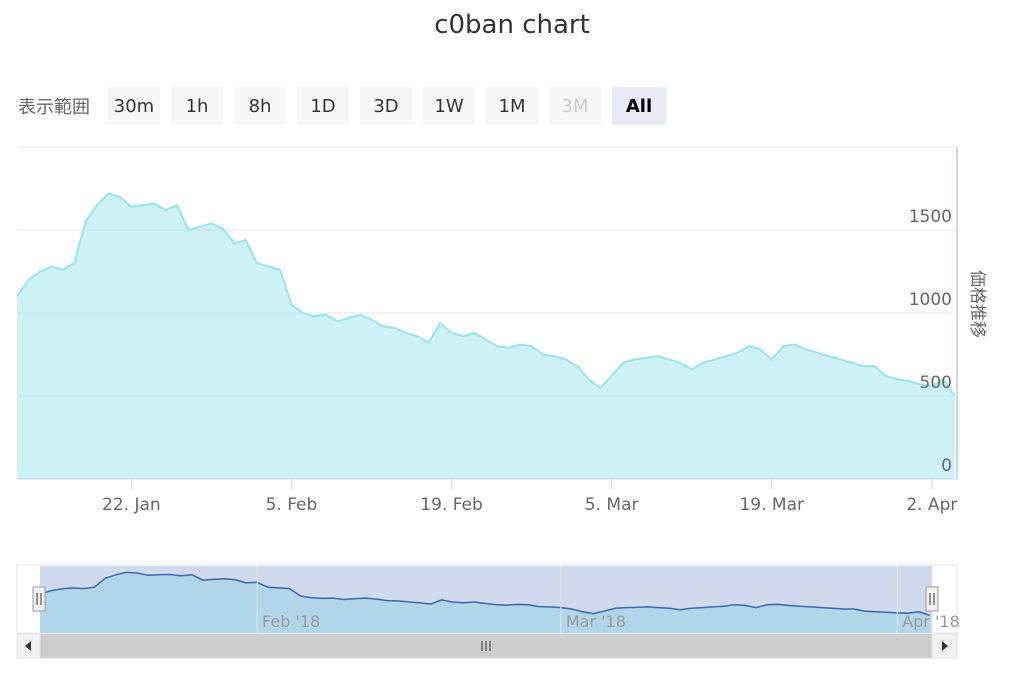  I want to click on chart-title: c0ban chart, so click(512, 25).